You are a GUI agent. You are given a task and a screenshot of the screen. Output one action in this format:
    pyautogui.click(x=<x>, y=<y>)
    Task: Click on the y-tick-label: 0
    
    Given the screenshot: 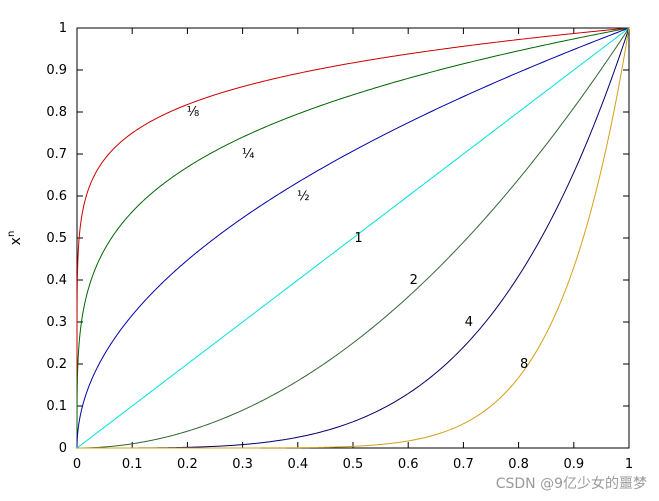 What is the action you would take?
    pyautogui.click(x=63, y=448)
    